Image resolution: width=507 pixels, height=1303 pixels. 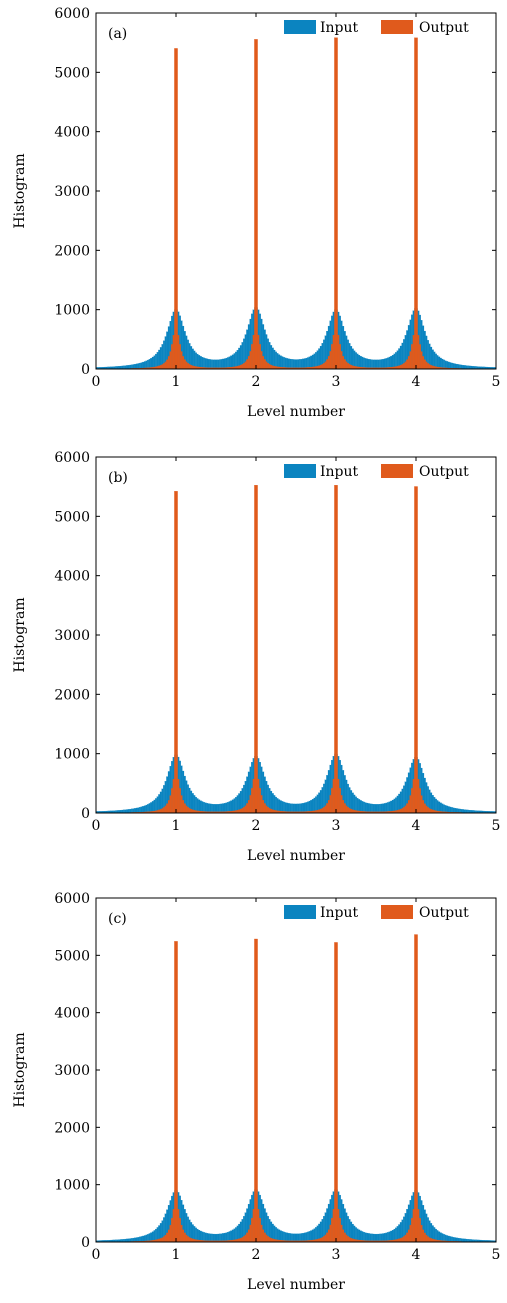 What do you see at coordinates (444, 472) in the screenshot?
I see `legend-label-output: Output` at bounding box center [444, 472].